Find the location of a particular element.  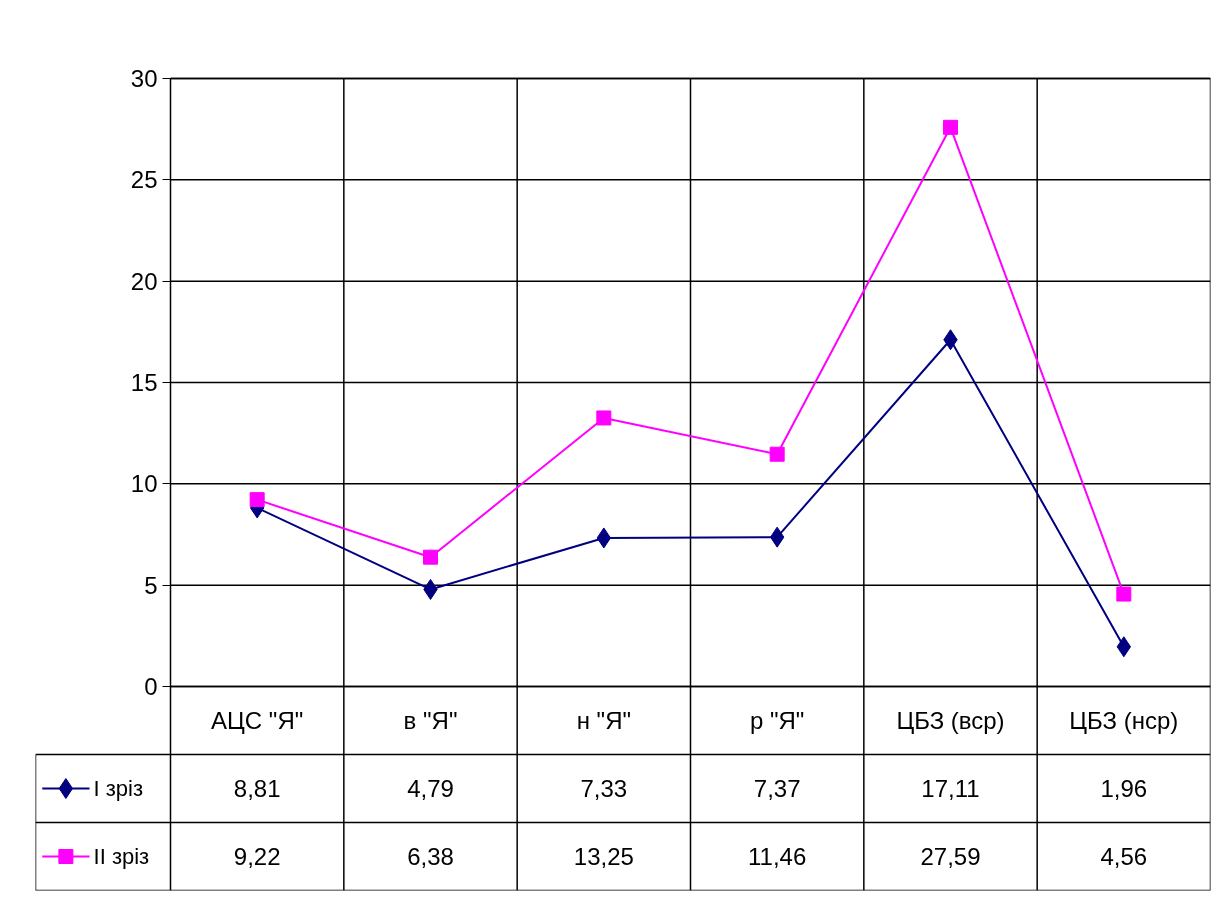

data-label: 6,38 is located at coordinates (430, 856).